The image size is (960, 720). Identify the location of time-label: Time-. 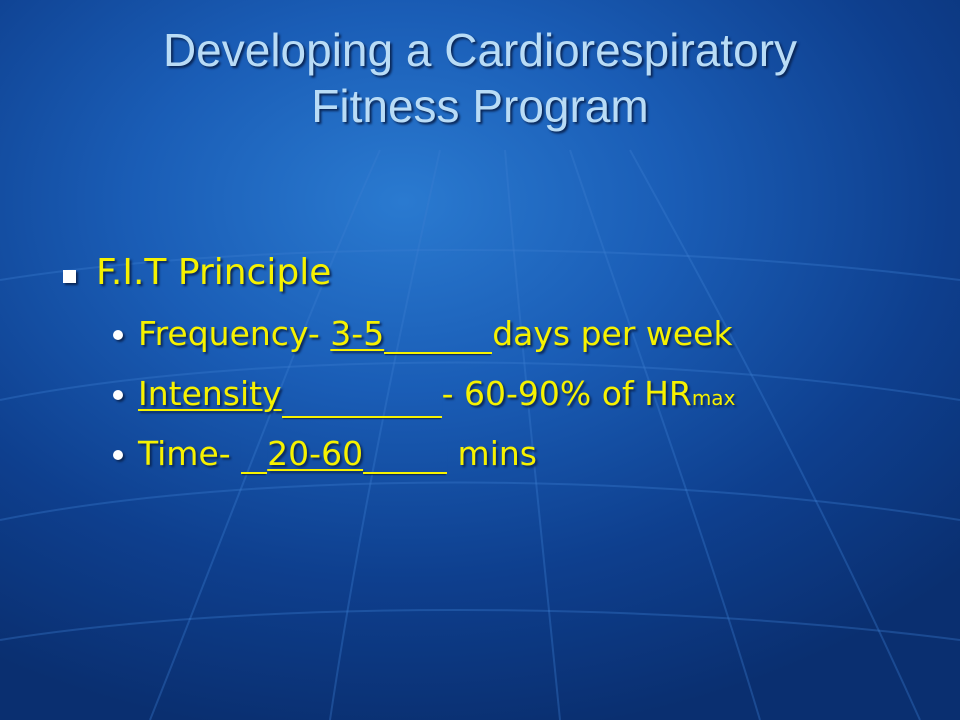
(190, 453).